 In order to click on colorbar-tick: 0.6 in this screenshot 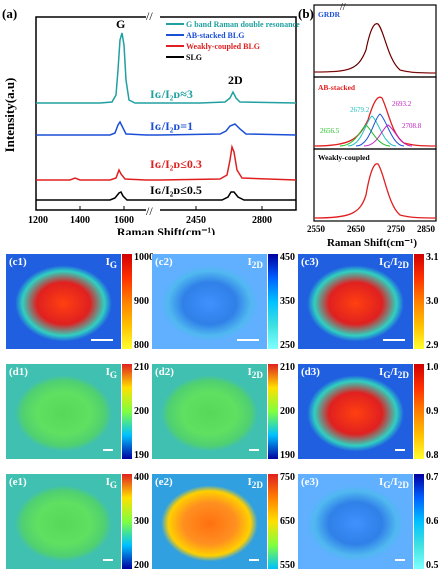, I will do `click(432, 521)`.